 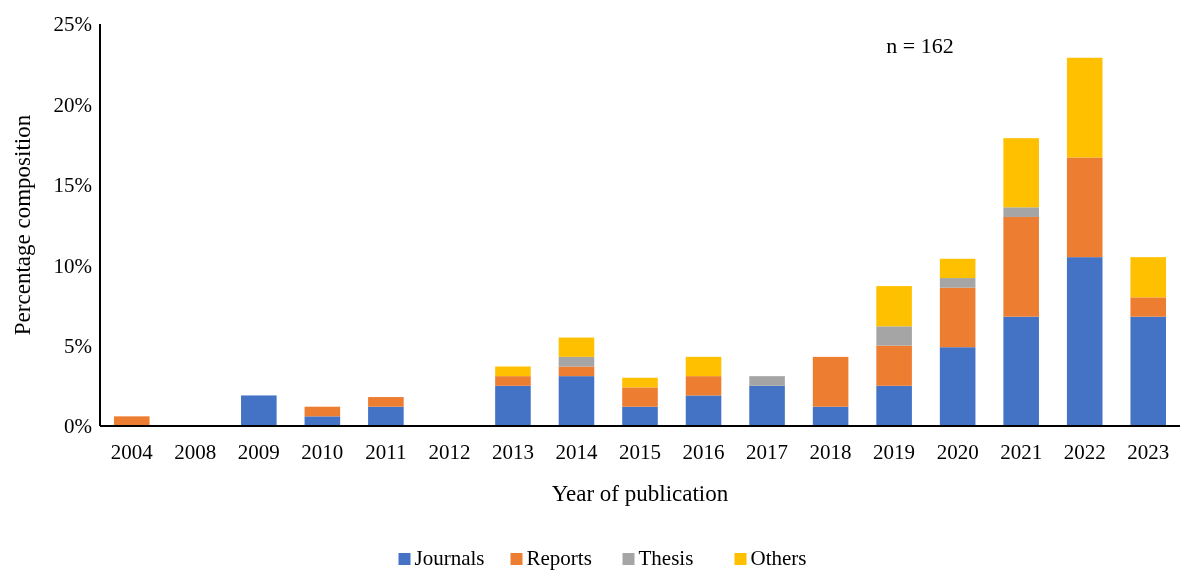 I want to click on x-tick-label: 2020, so click(x=957, y=452).